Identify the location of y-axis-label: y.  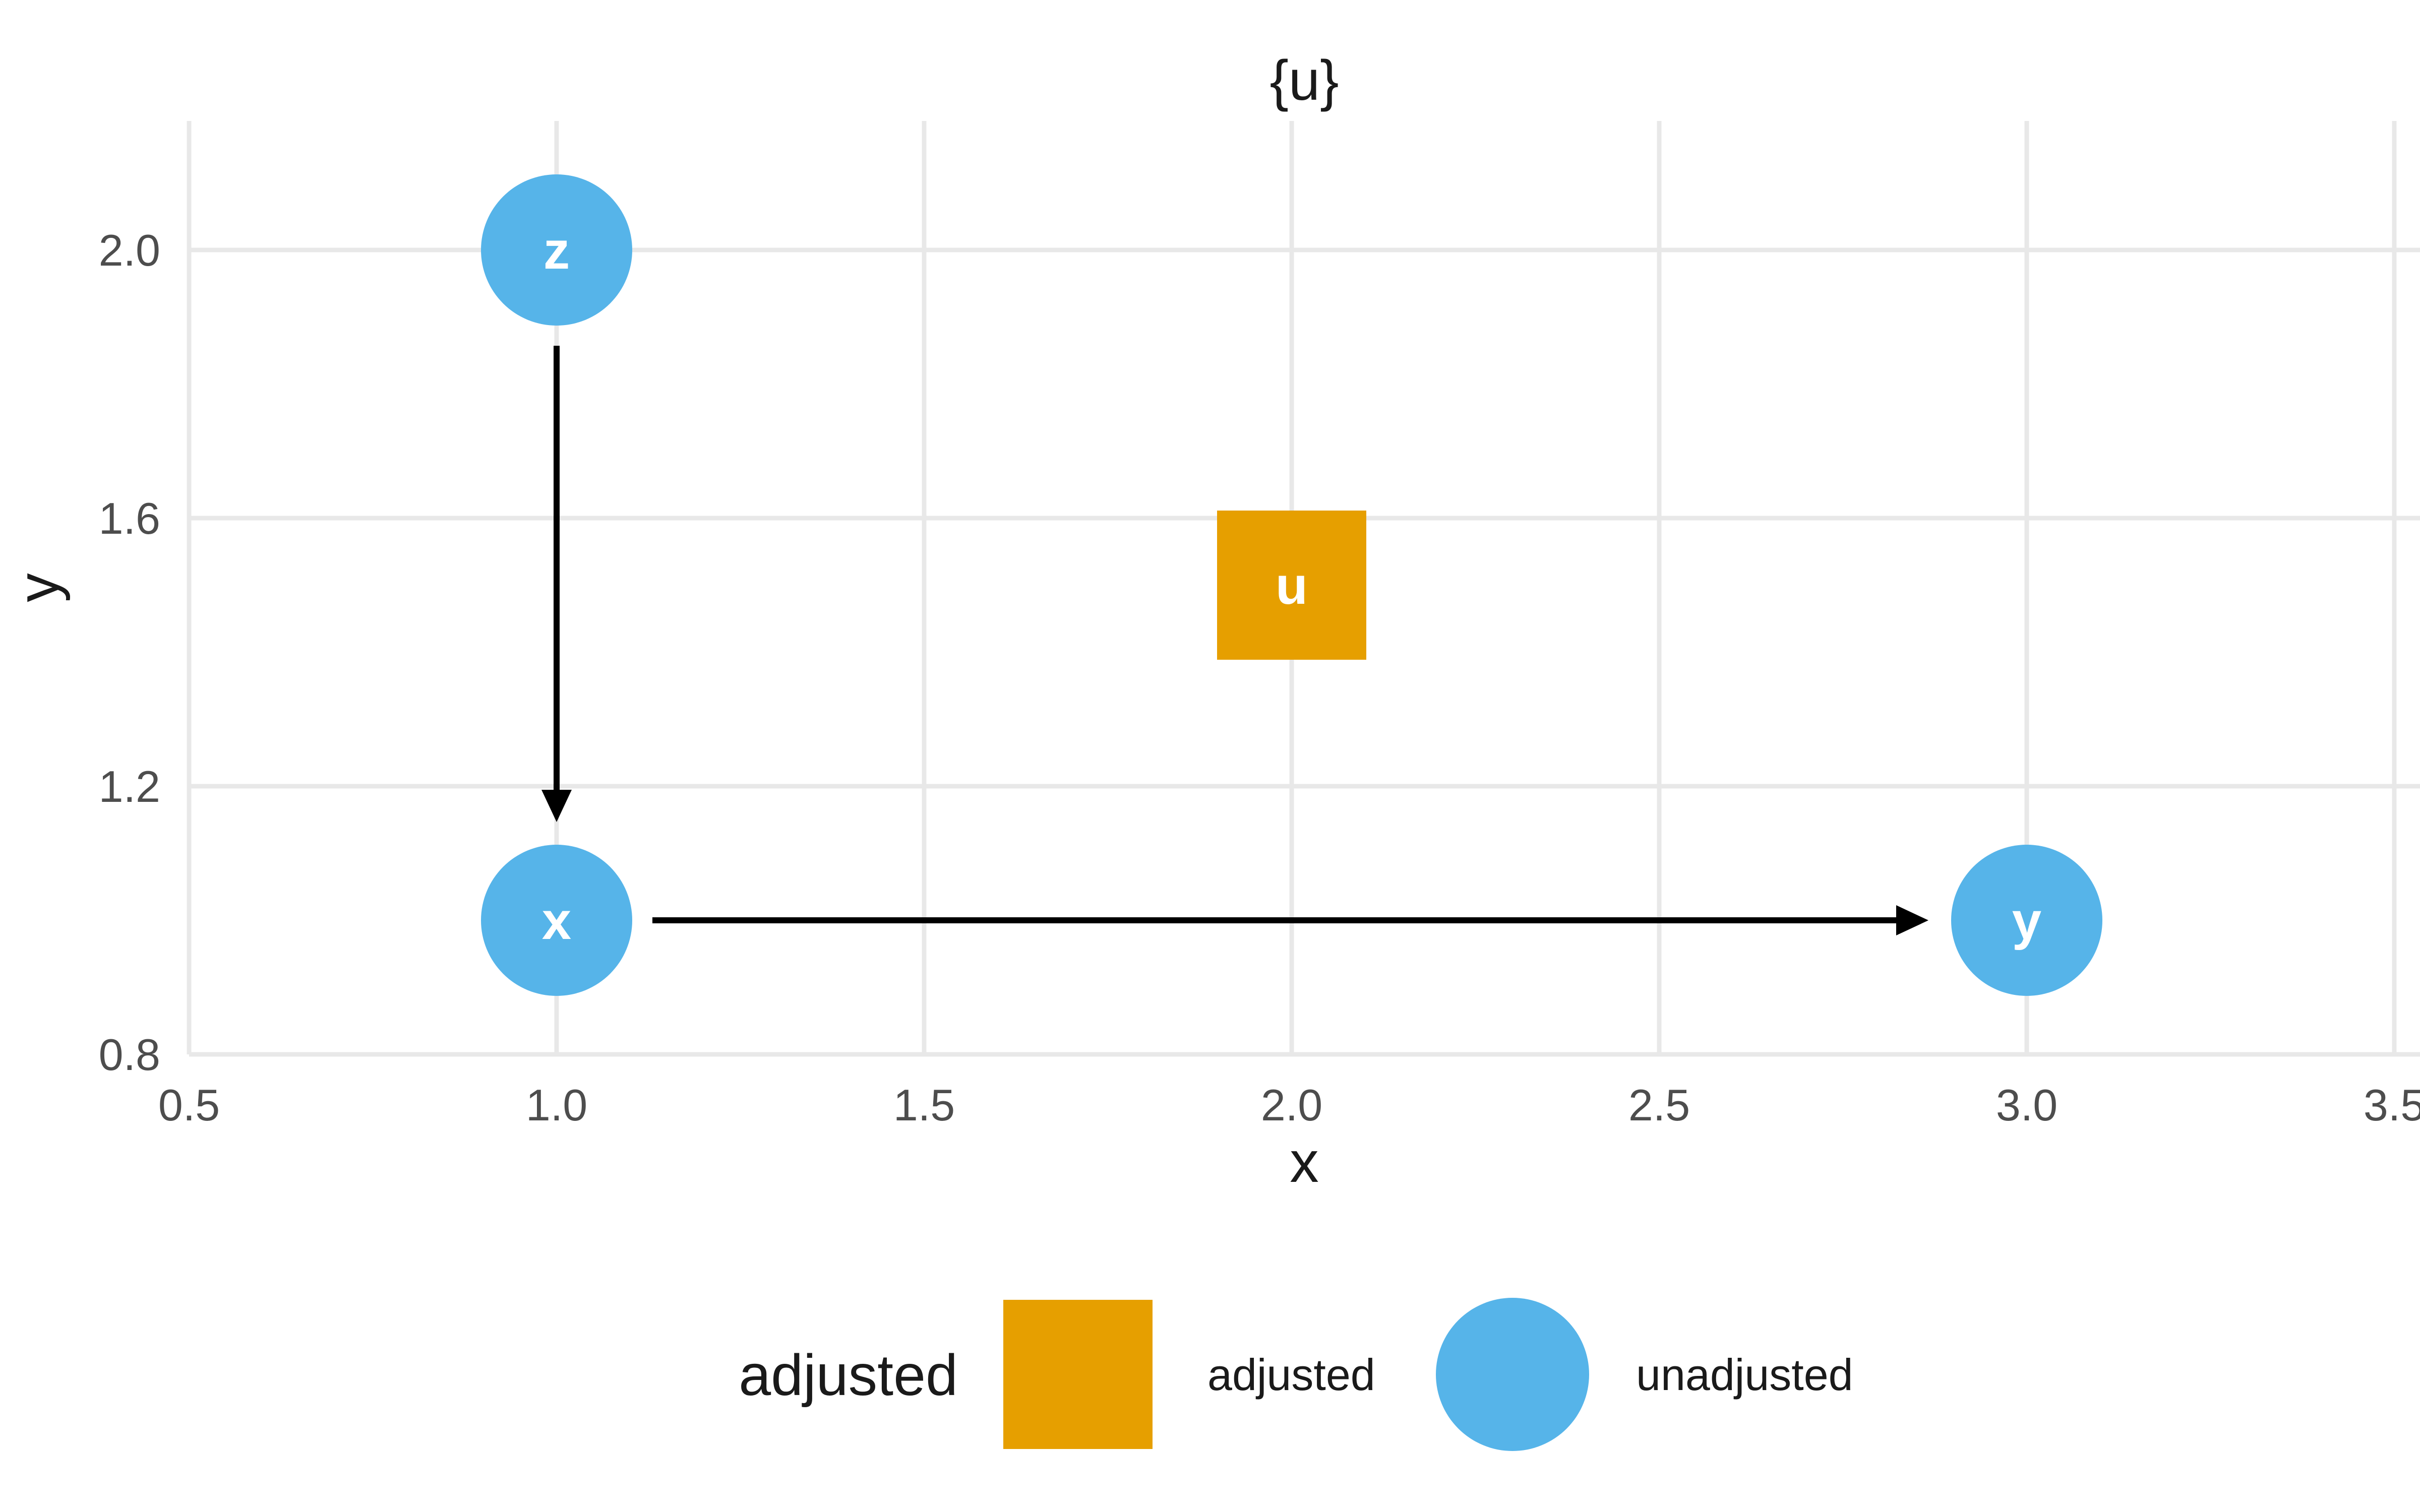
(38, 587).